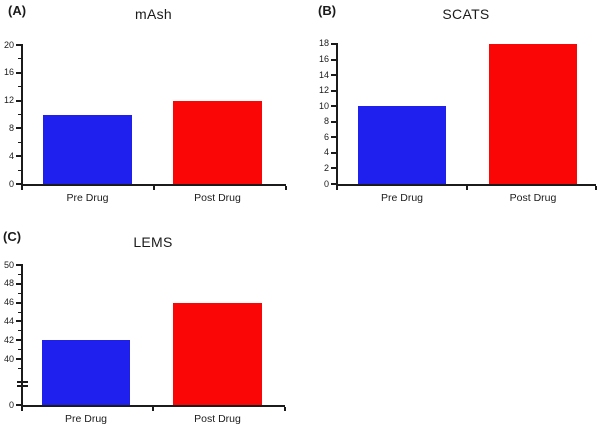 The width and height of the screenshot is (600, 426). Describe the element at coordinates (12, 236) in the screenshot. I see `panel-label-c: (C)` at that location.